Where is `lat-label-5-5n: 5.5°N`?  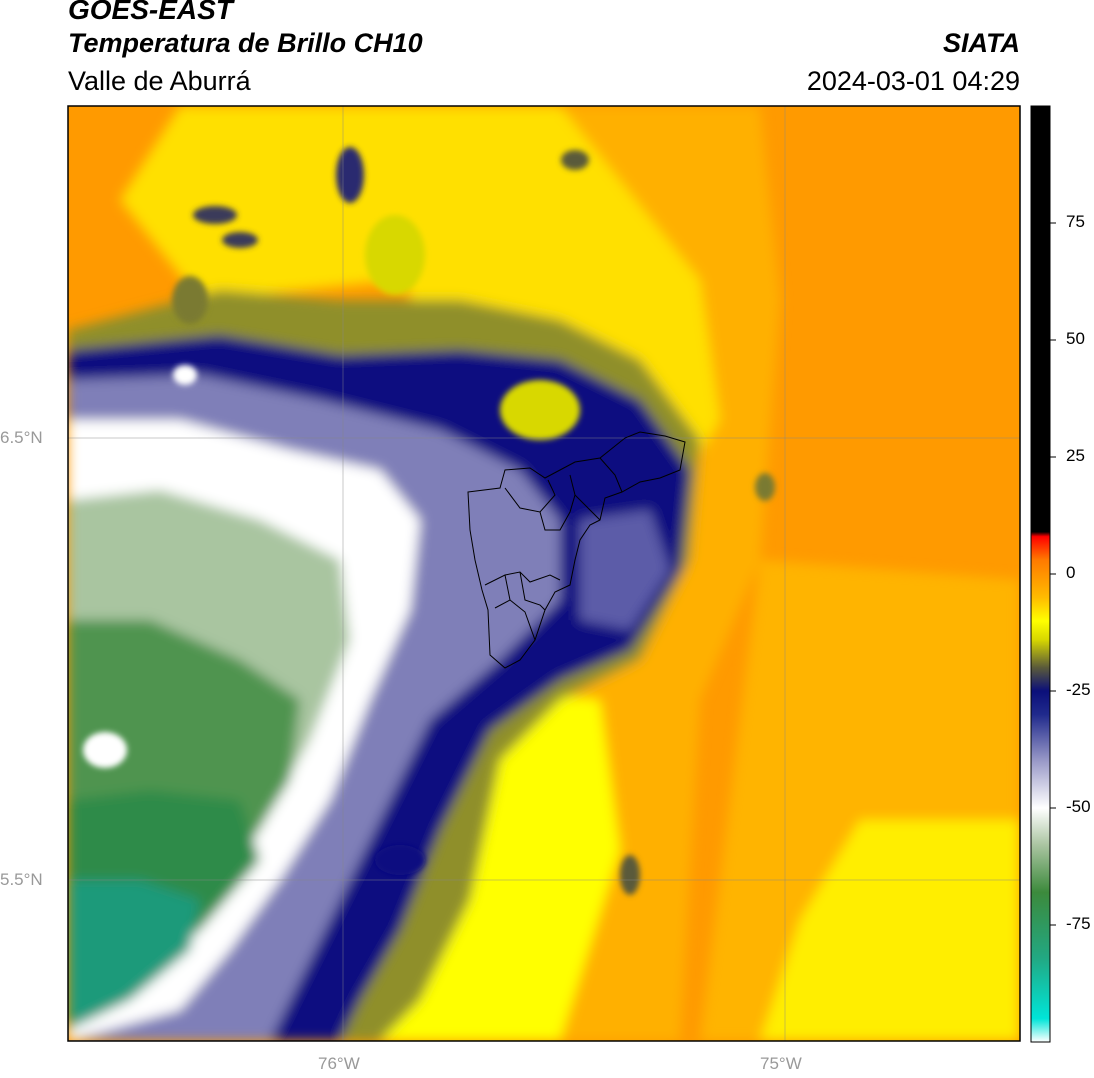 lat-label-5-5n: 5.5°N is located at coordinates (21, 879).